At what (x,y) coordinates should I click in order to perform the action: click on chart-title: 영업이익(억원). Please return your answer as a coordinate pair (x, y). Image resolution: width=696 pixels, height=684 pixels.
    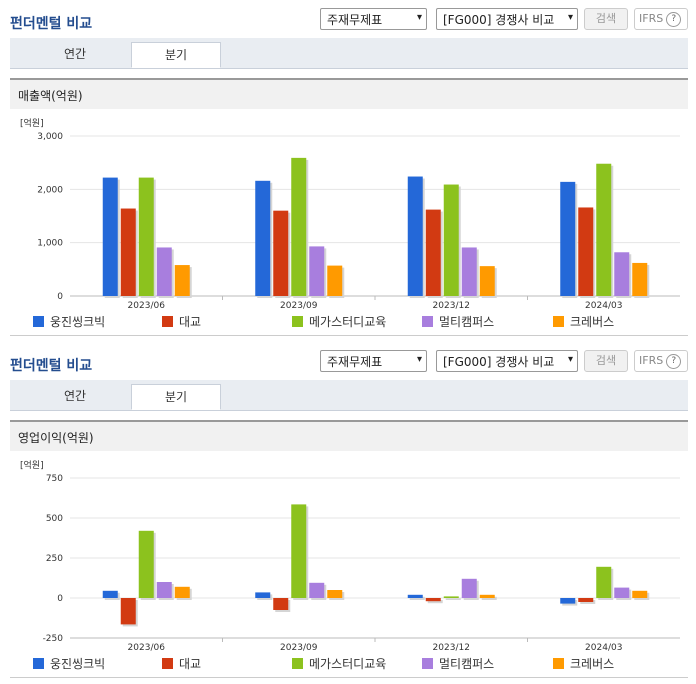
    Looking at the image, I should click on (56, 438).